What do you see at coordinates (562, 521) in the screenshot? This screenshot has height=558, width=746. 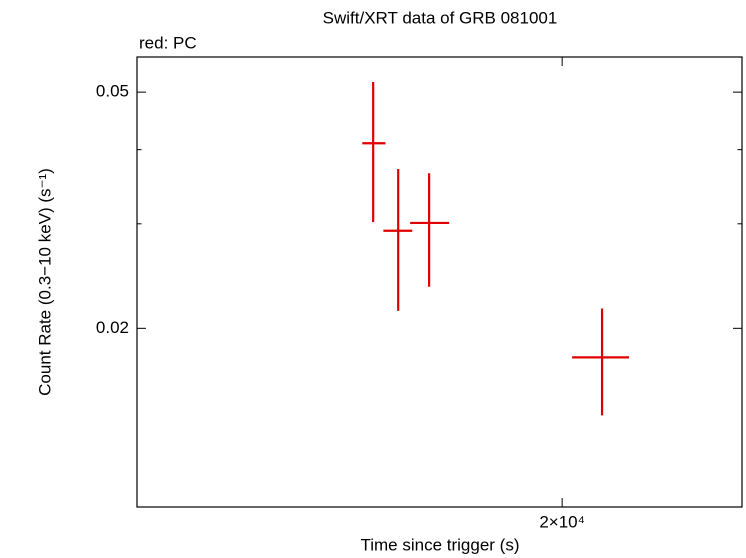 I see `x-tick-label: 2×10⁴` at bounding box center [562, 521].